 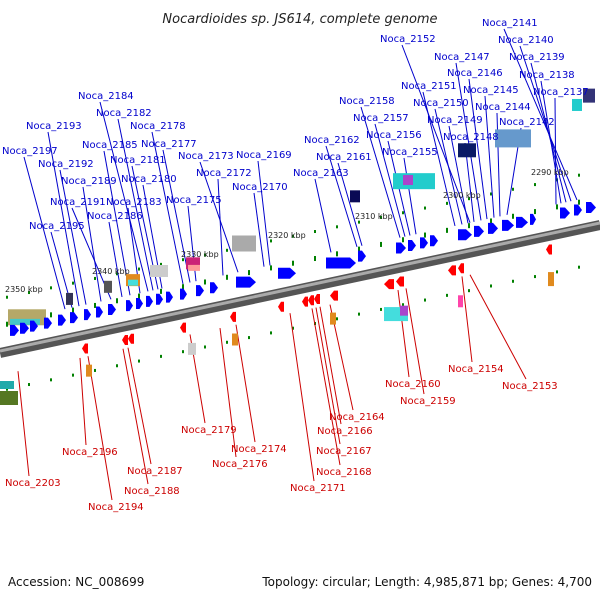 I want to click on gene-label-top: Noca_2141, so click(x=510, y=23).